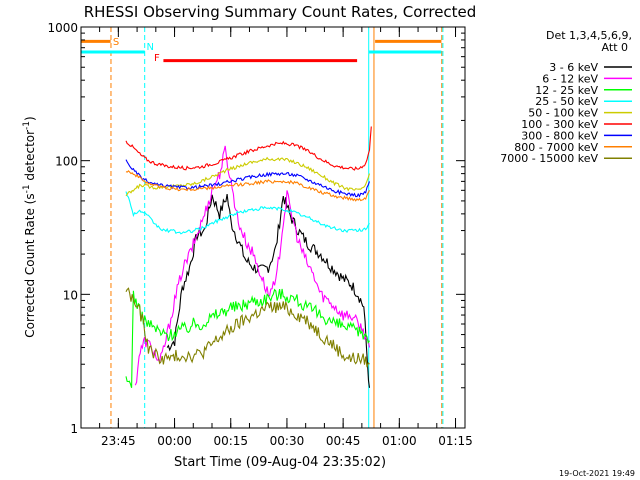 The width and height of the screenshot is (640, 480). What do you see at coordinates (597, 473) in the screenshot?
I see `timestamp: 19-Oct-2021 19:49` at bounding box center [597, 473].